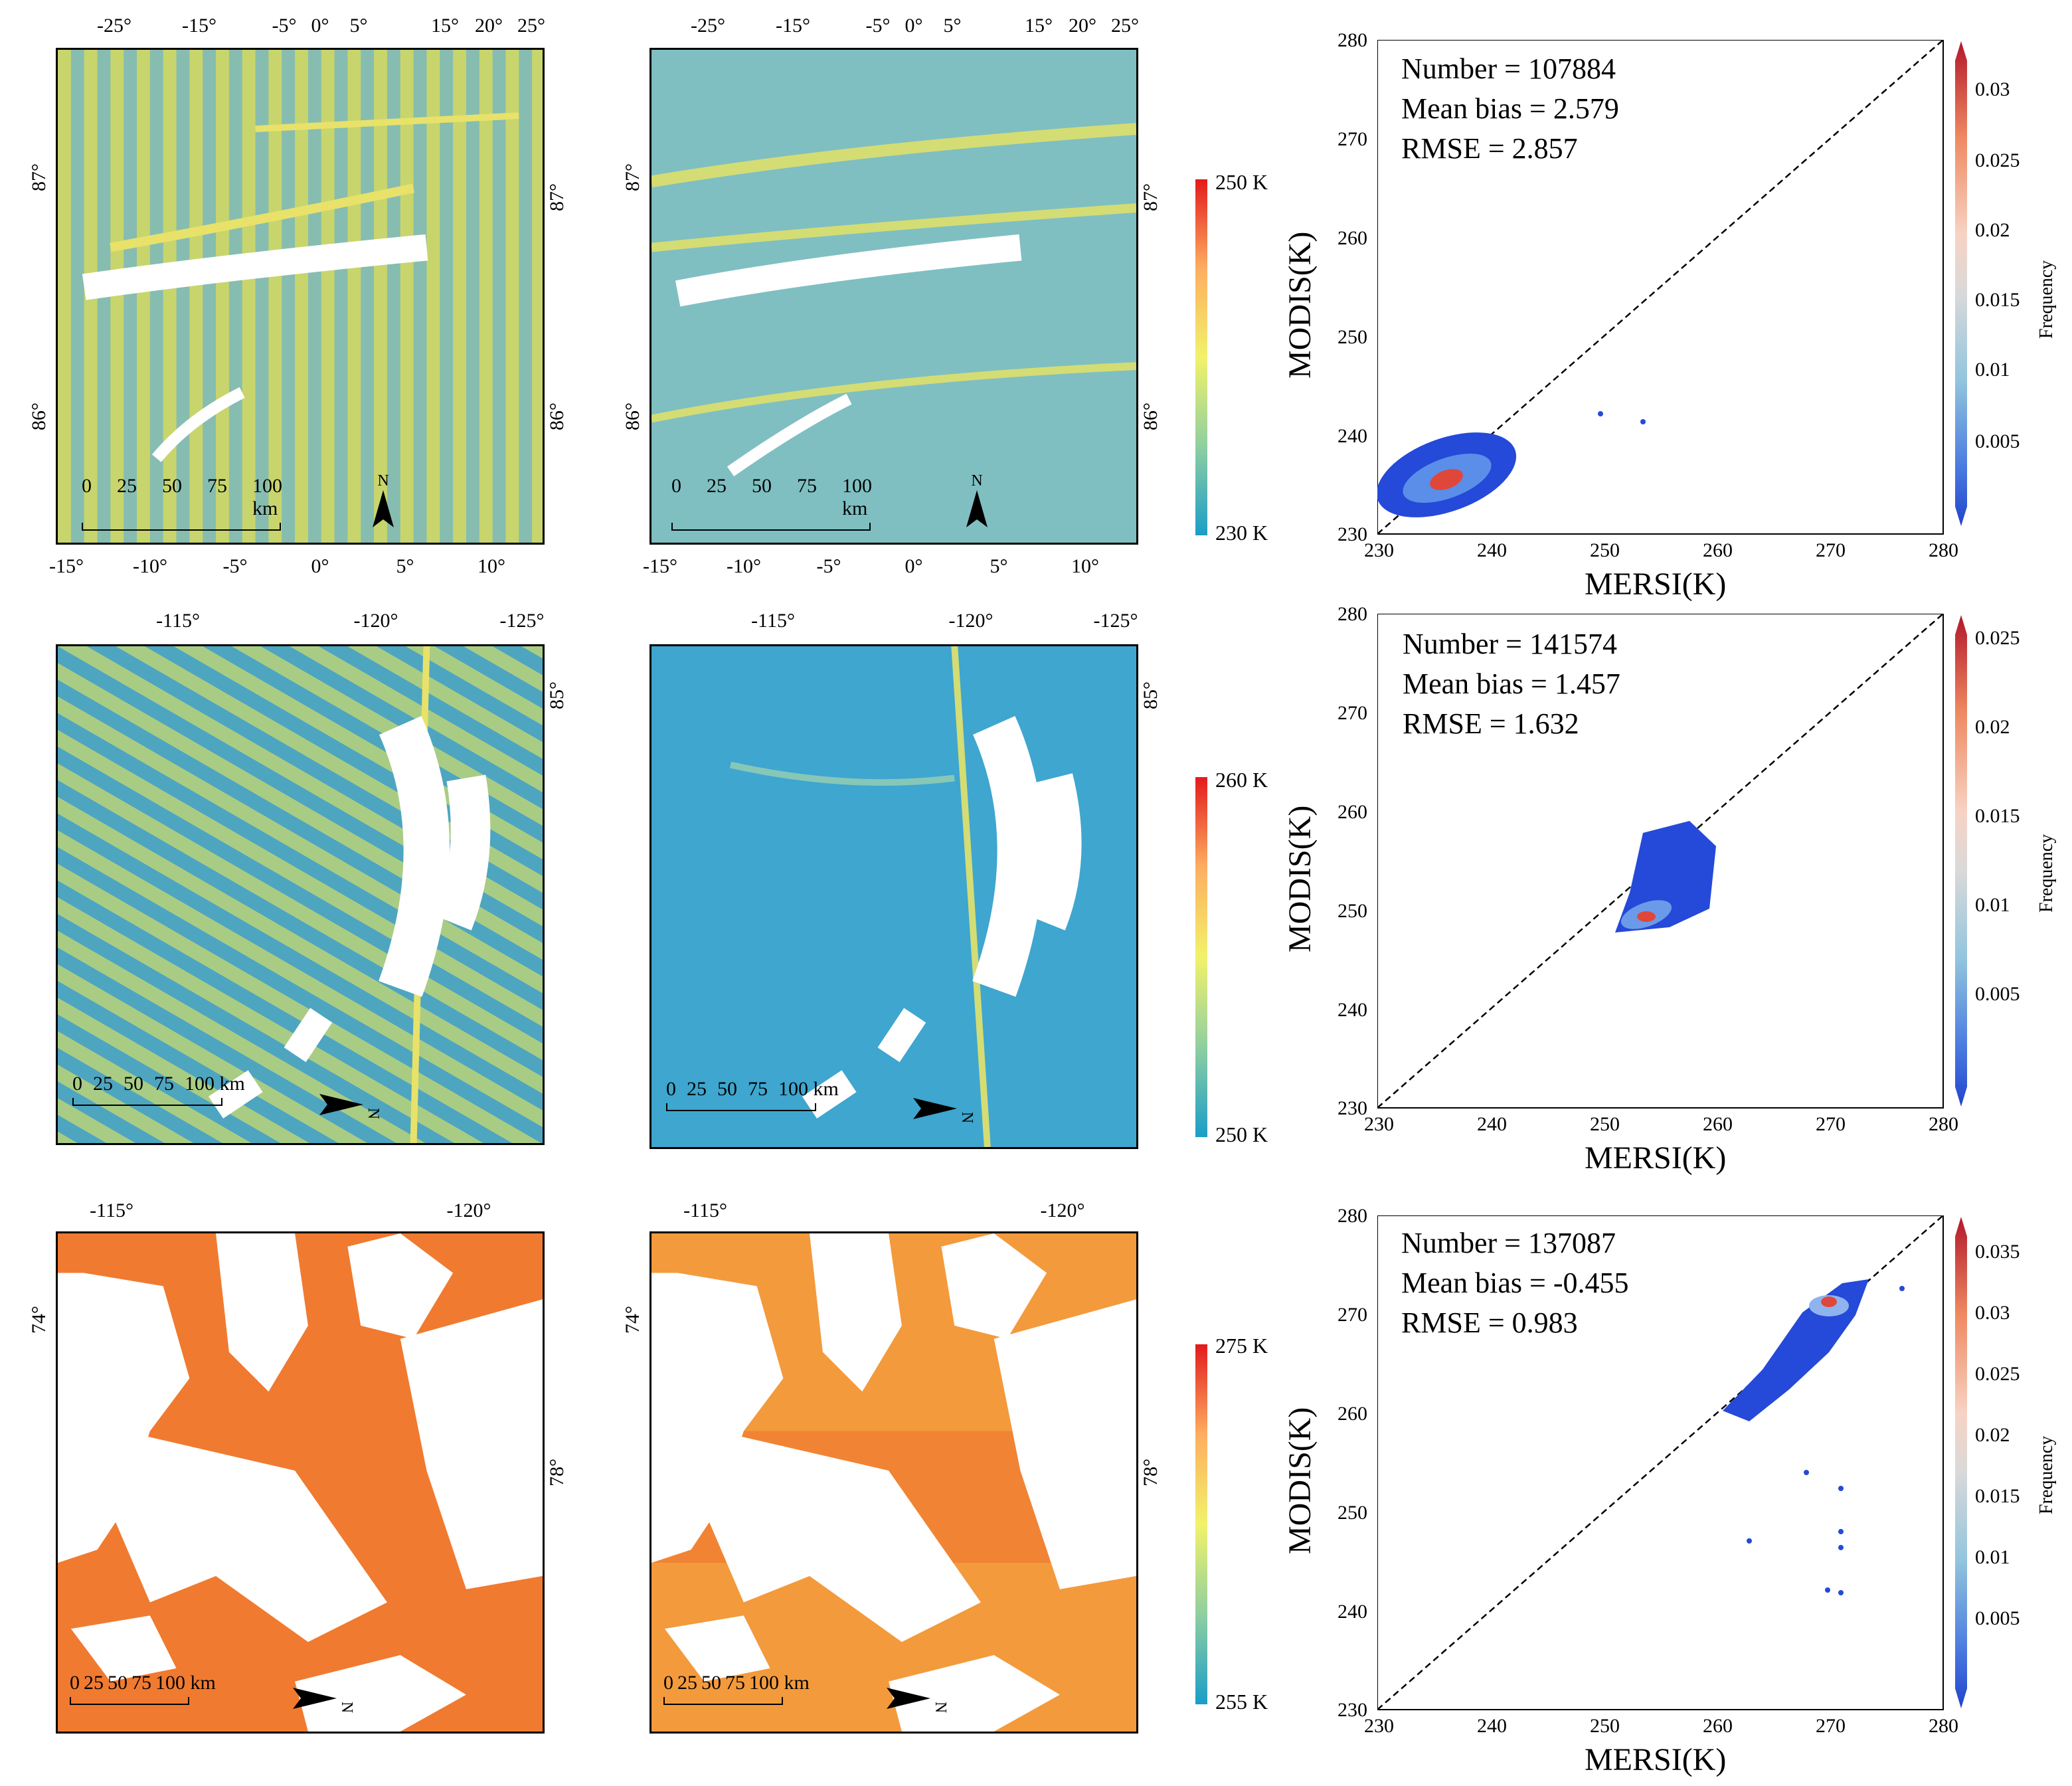 Image resolution: width=2072 pixels, height=1786 pixels. What do you see at coordinates (1831, 1124) in the screenshot?
I see `x-tick: 270` at bounding box center [1831, 1124].